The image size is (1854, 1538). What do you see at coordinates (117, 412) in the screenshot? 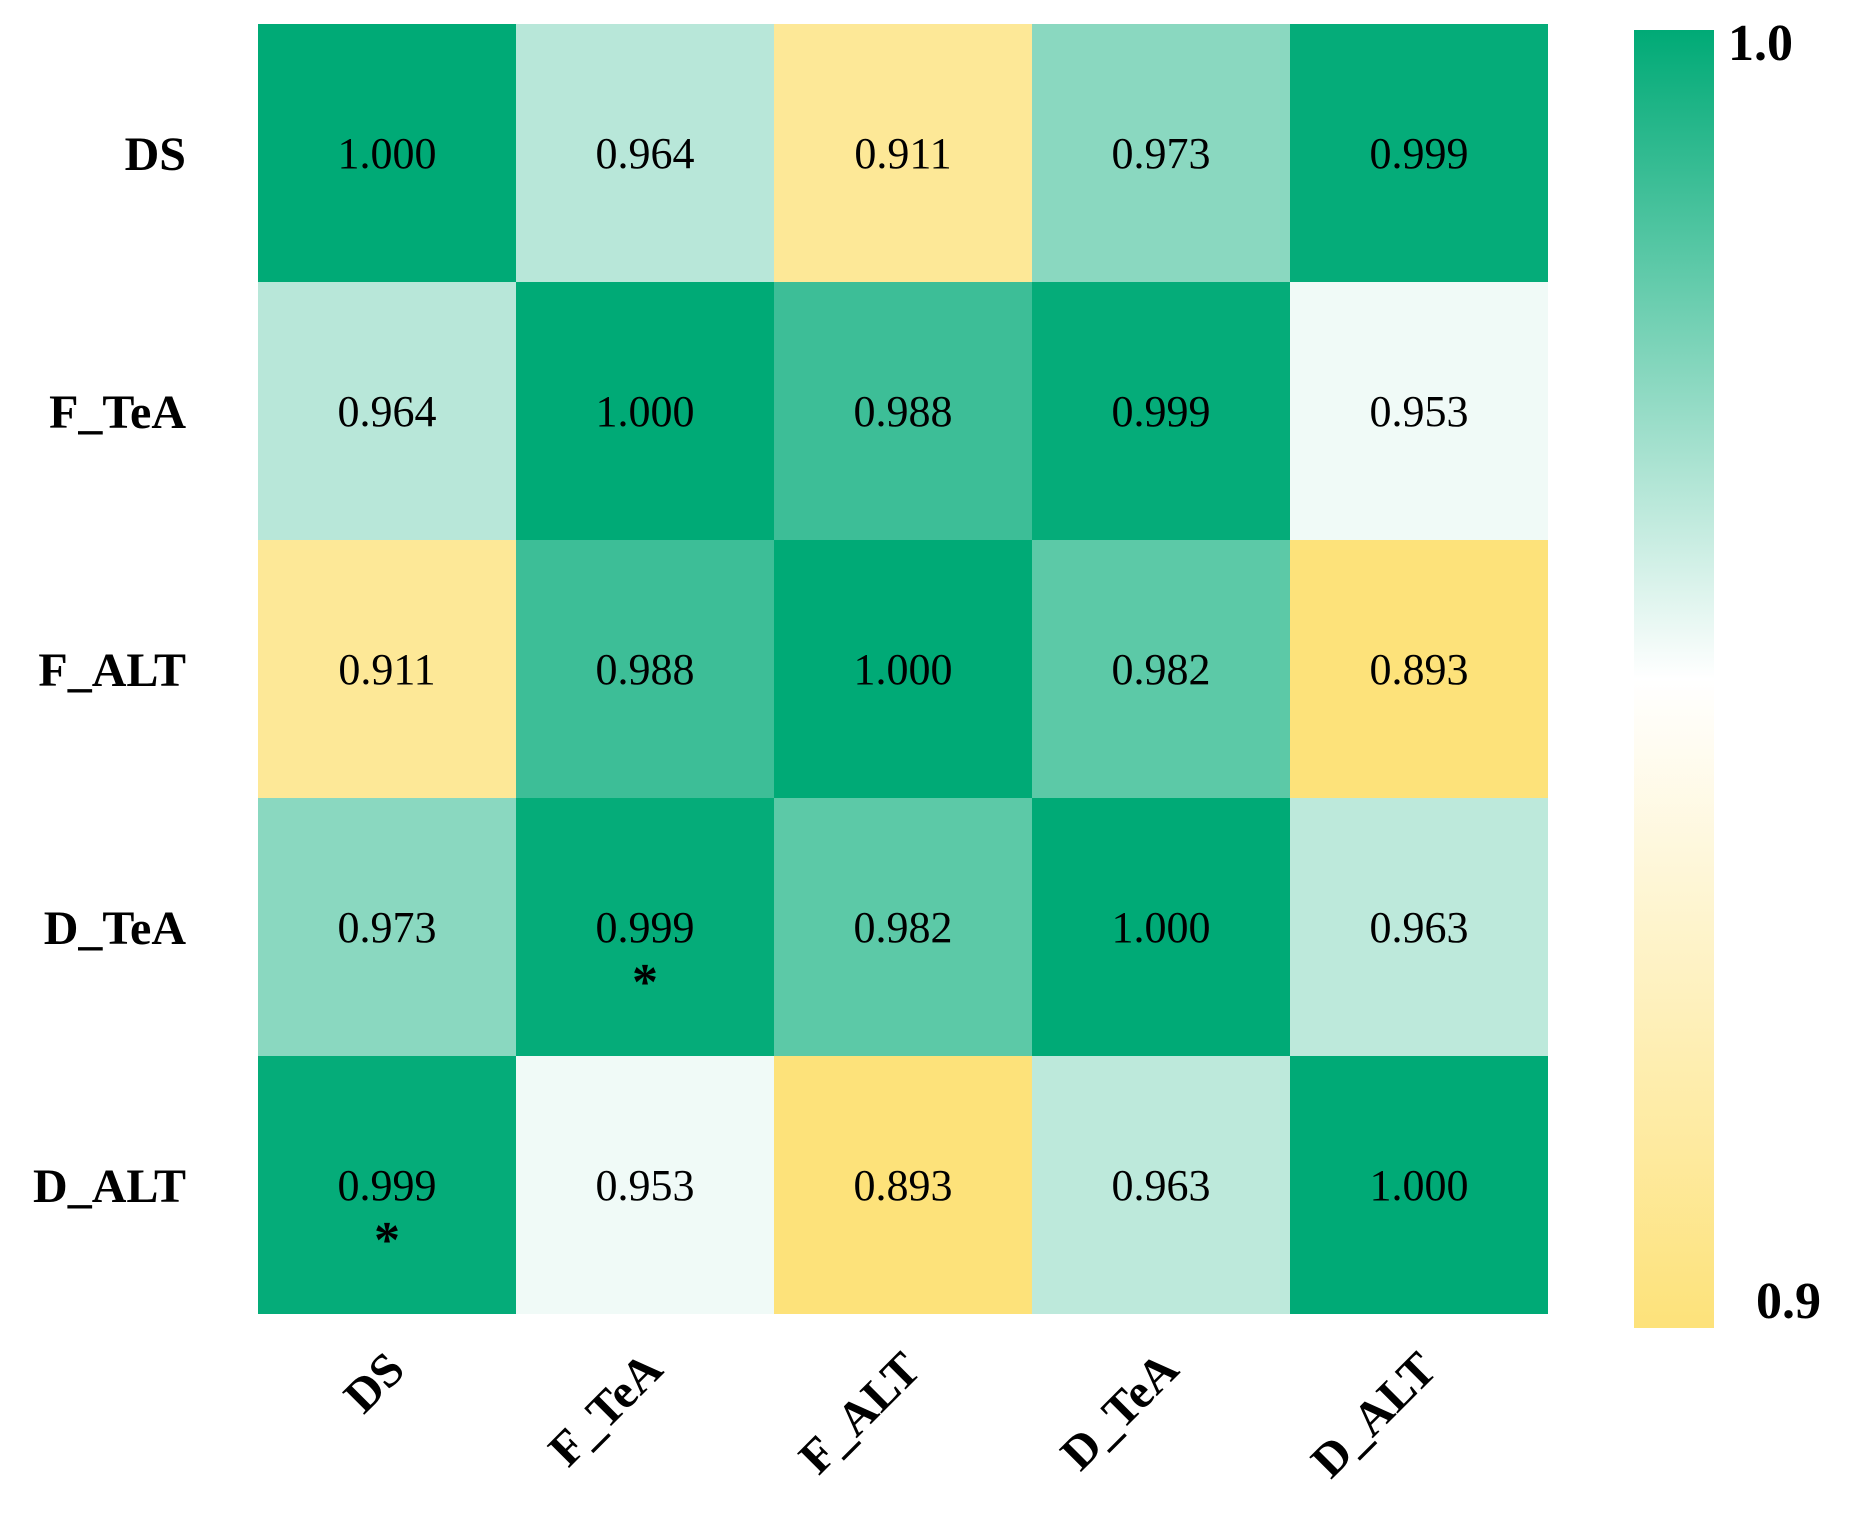
I see `row-label: F_TeA` at bounding box center [117, 412].